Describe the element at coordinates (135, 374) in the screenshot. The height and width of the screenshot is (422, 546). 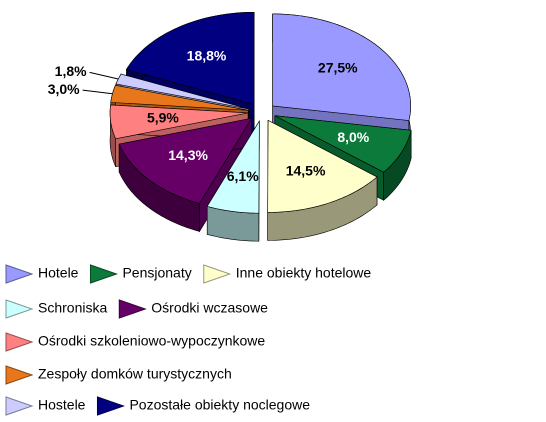
I see `legend-label: Zespoły domków turystycznych` at that location.